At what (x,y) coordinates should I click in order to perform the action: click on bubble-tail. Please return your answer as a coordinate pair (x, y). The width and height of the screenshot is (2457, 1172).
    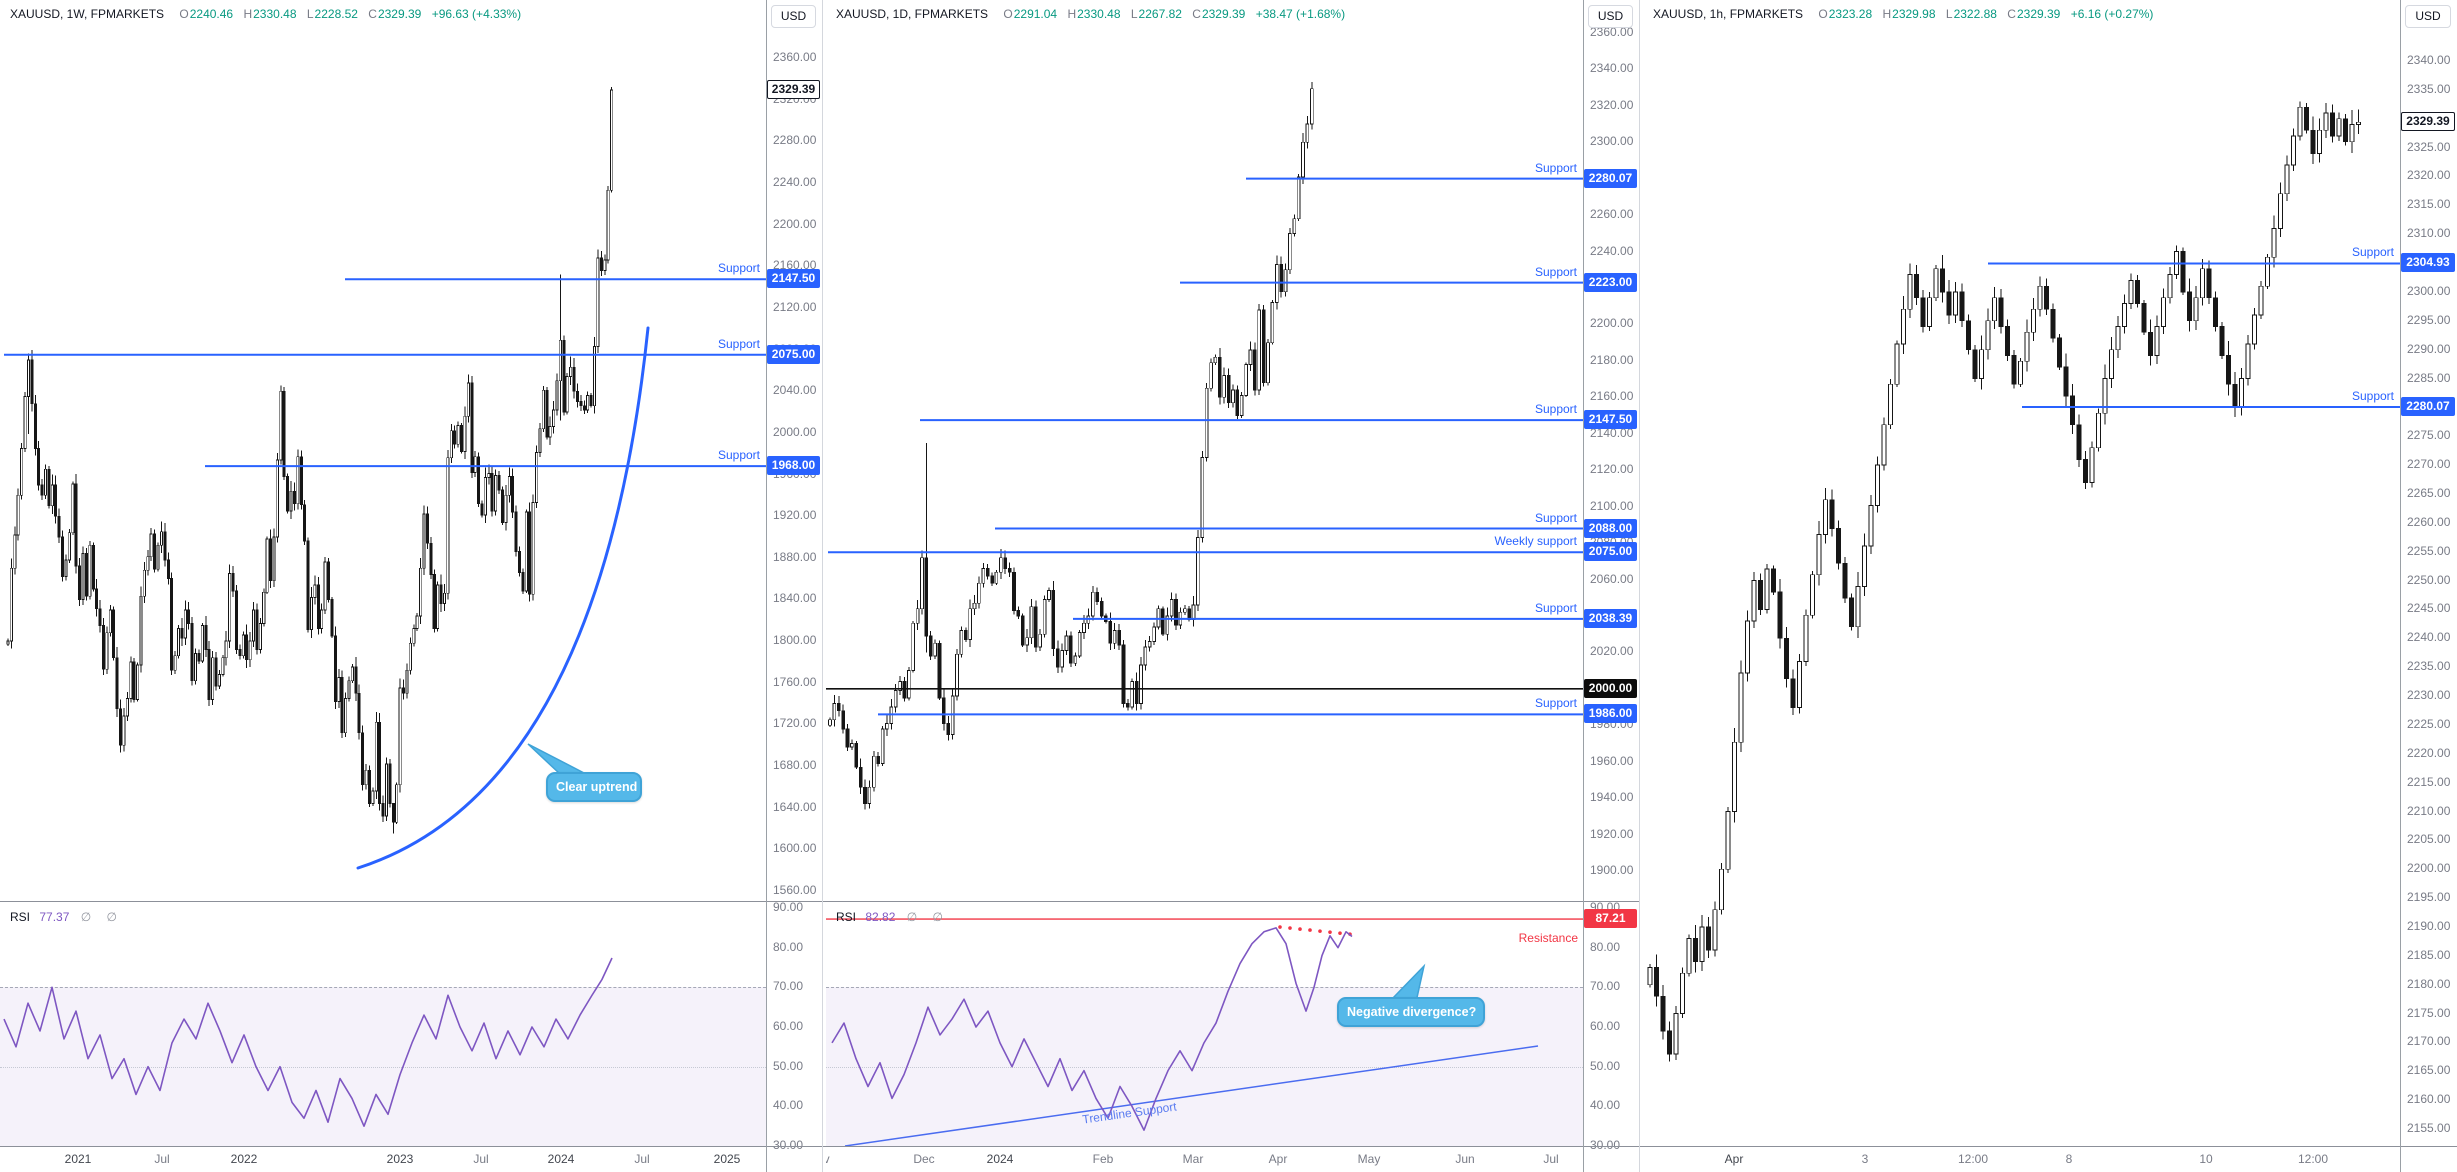
    Looking at the image, I should click on (557, 759).